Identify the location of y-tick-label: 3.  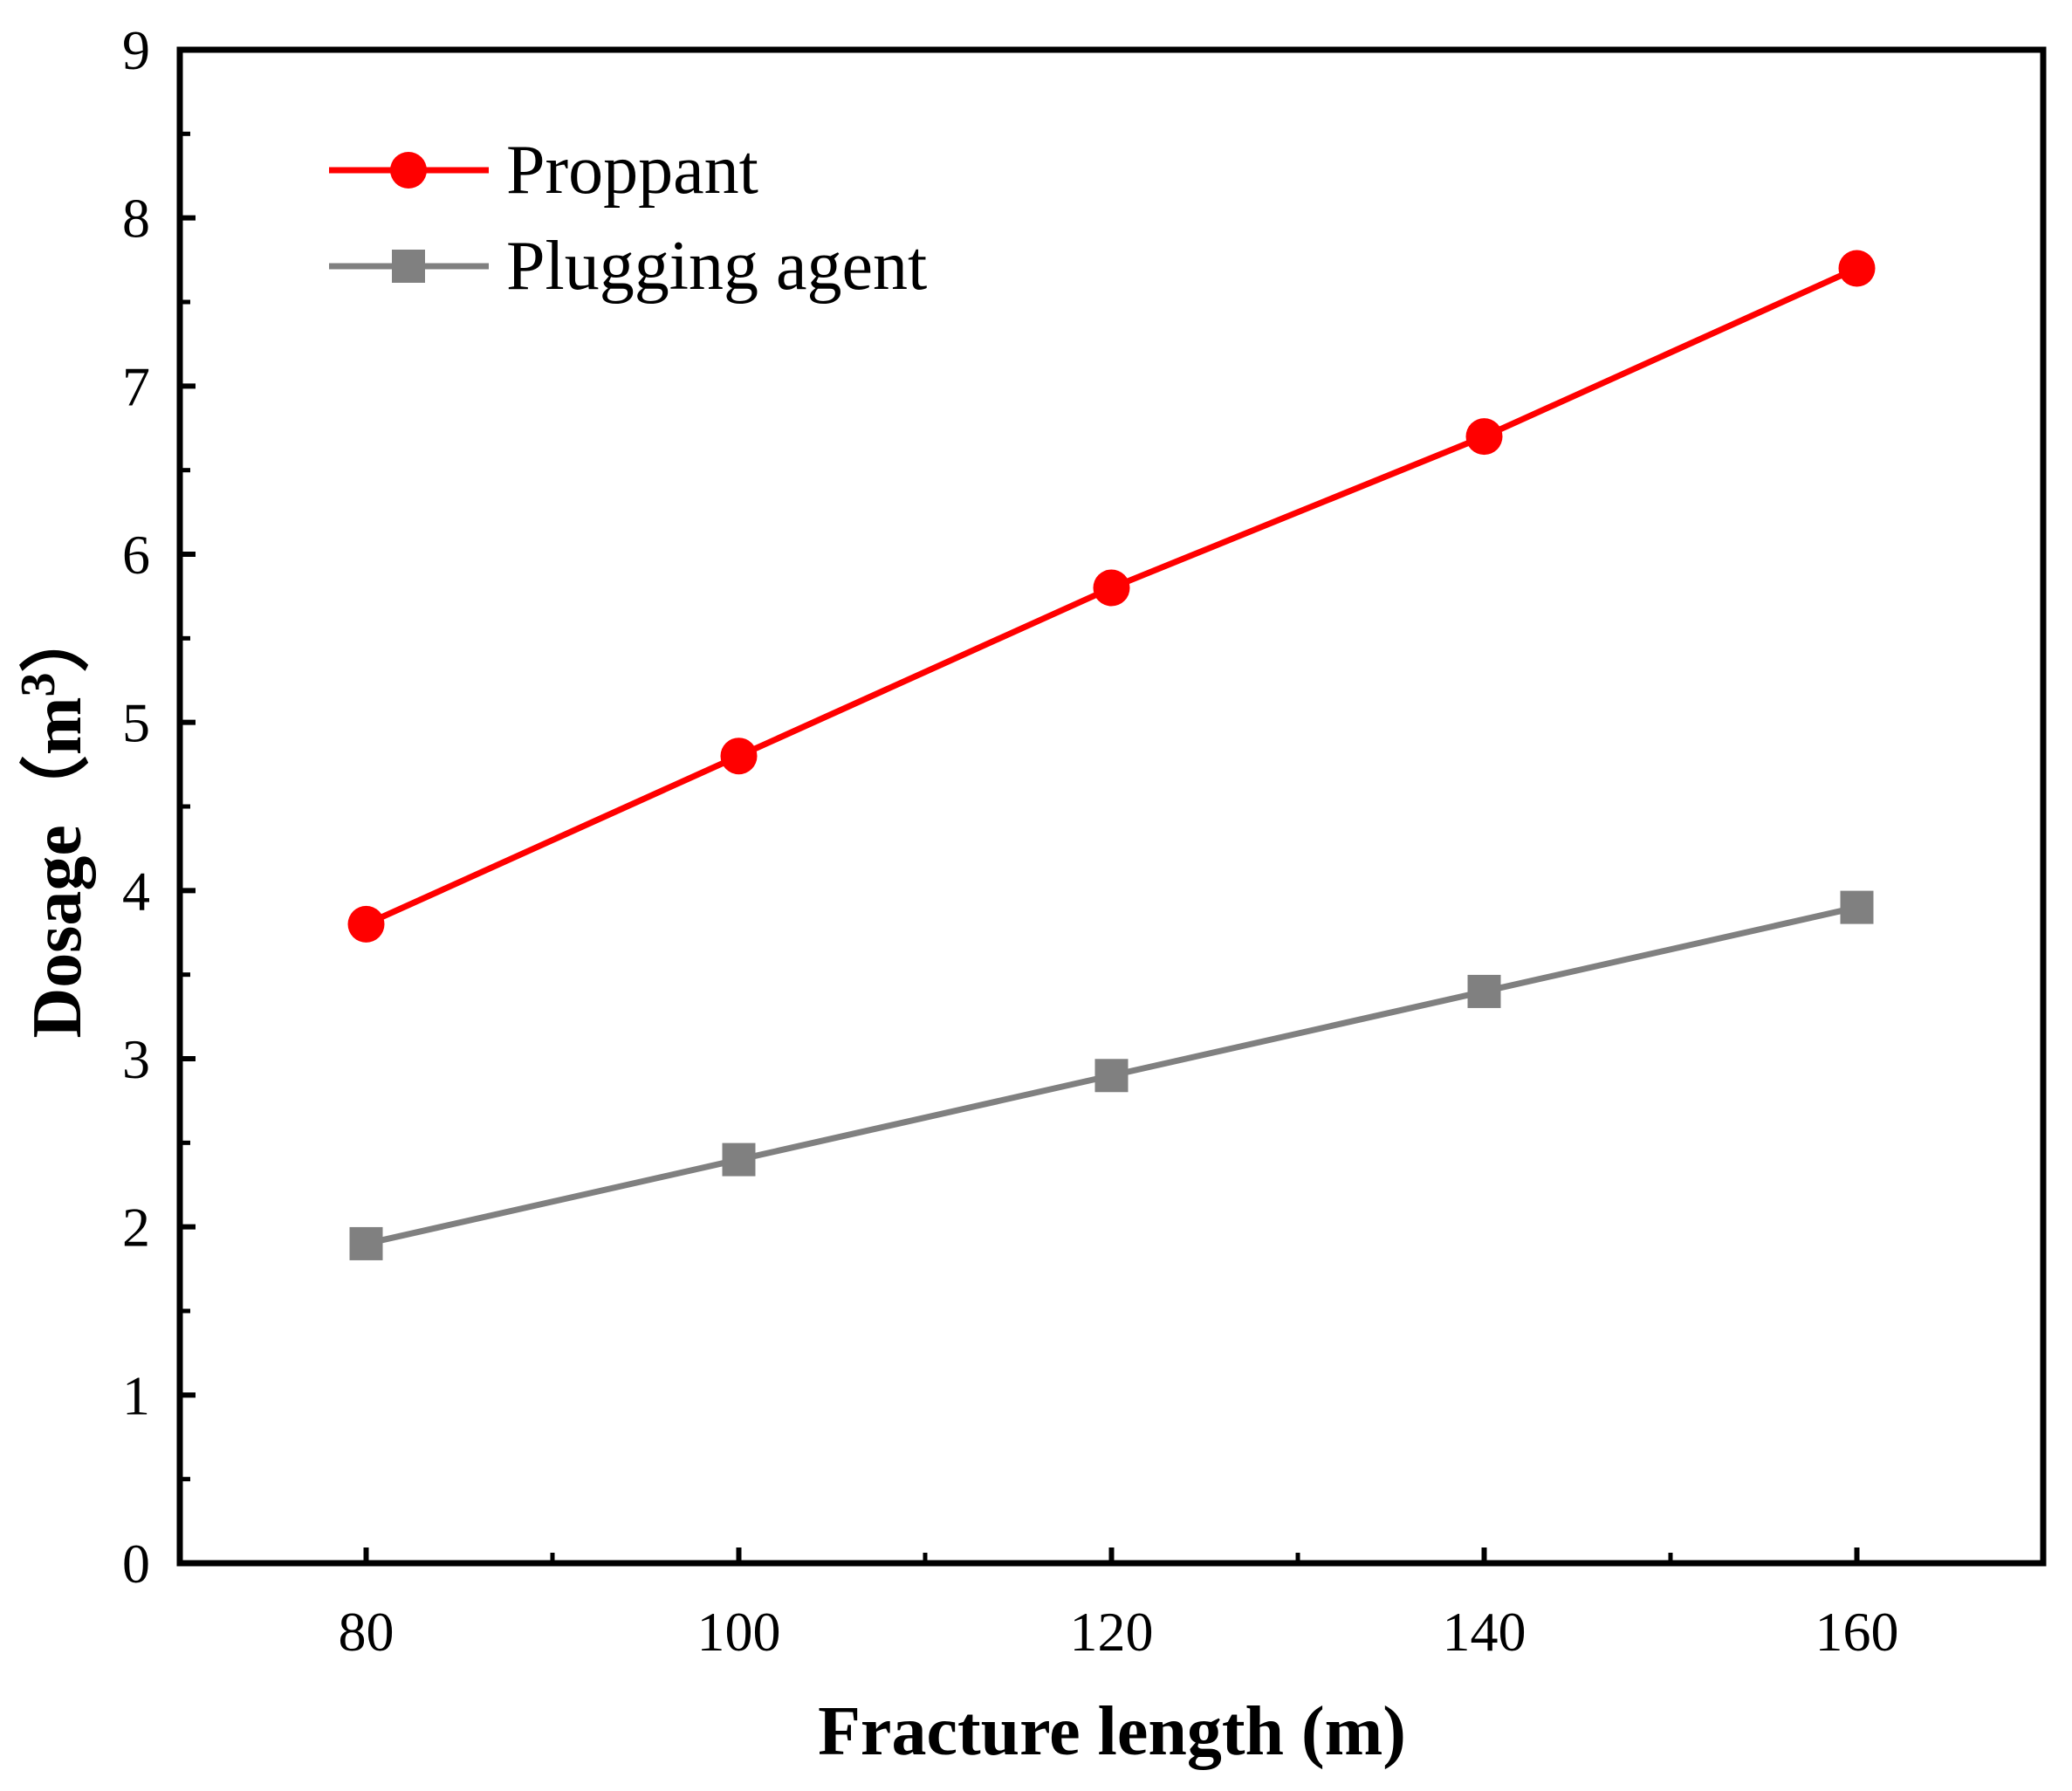
(136, 1059).